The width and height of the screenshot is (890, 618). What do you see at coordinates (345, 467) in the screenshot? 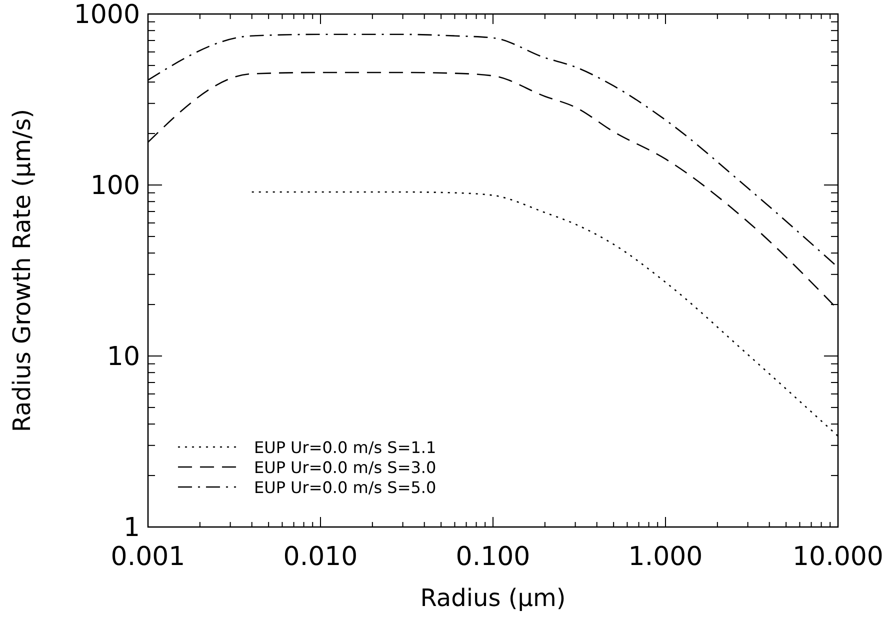
I see `legend-label: EUP Ur=0.0 m/s S=3.0` at bounding box center [345, 467].